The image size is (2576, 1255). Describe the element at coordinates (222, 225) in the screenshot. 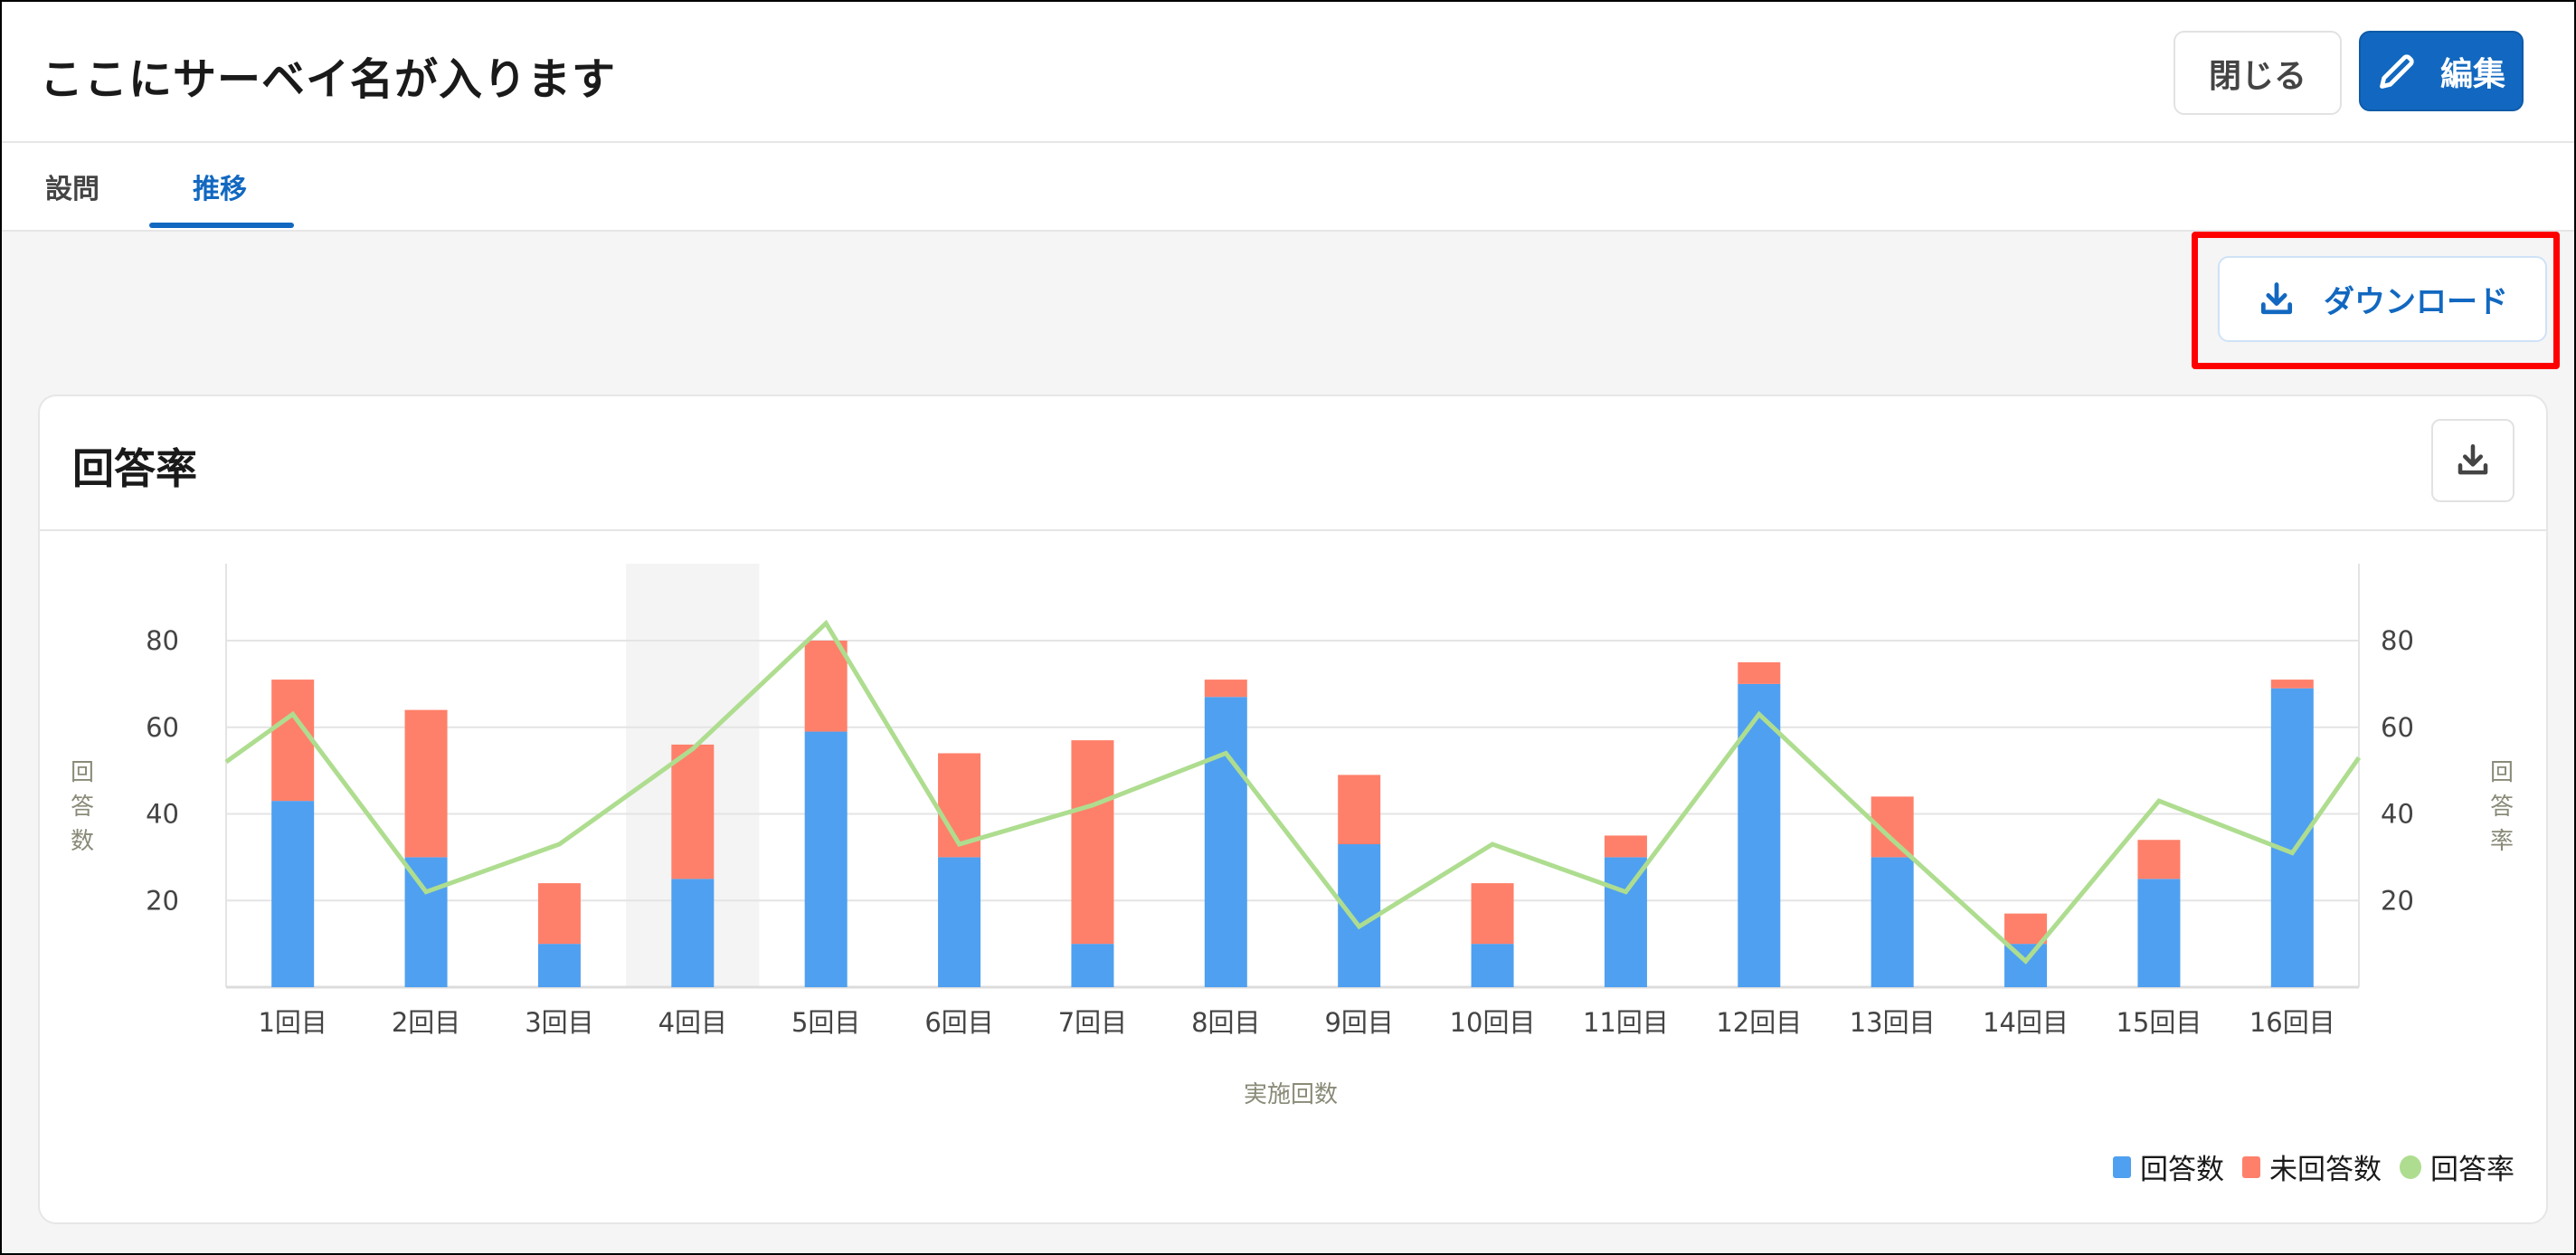

I see `active-tab-indicator` at that location.